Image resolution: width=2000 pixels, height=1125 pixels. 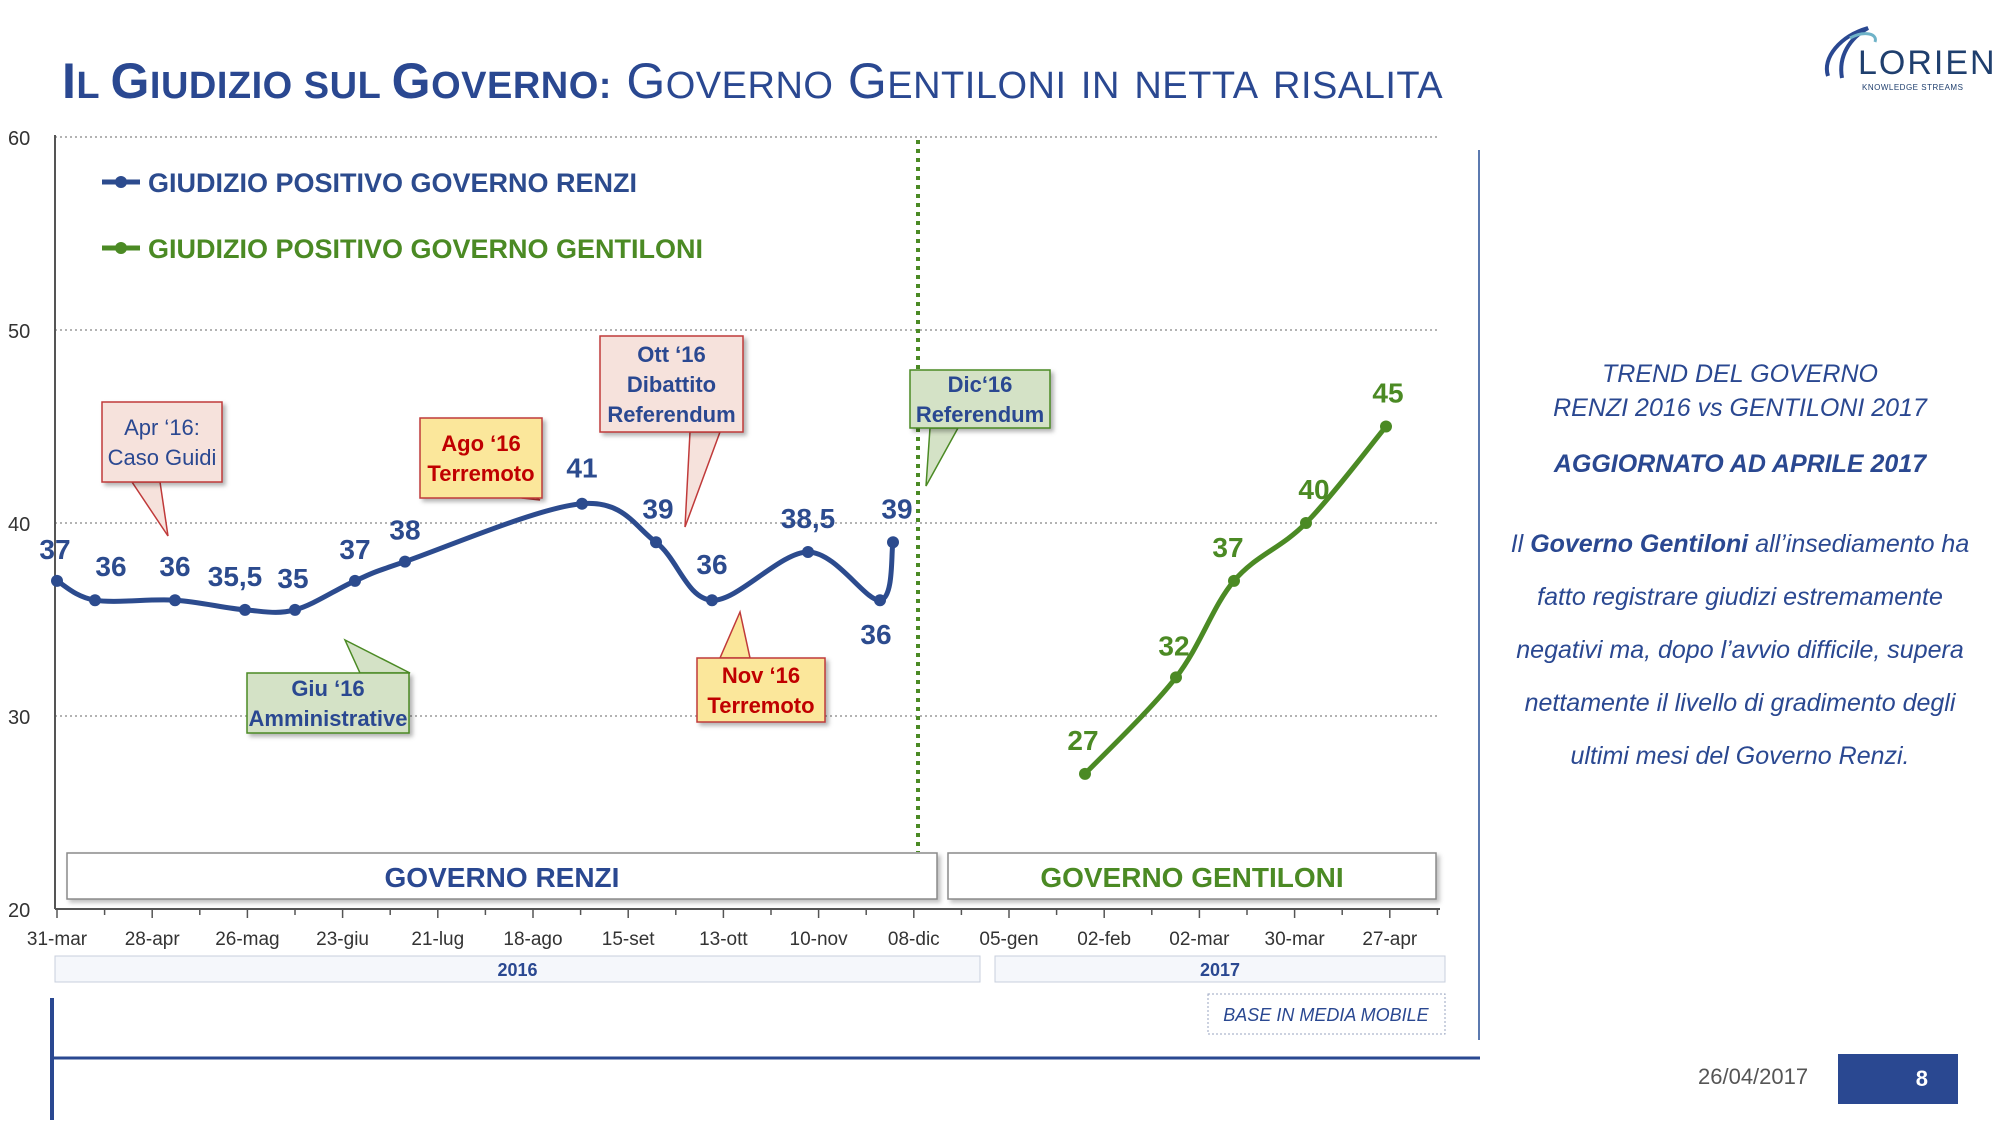 What do you see at coordinates (532, 939) in the screenshot?
I see `x-tick-label: 18-ago` at bounding box center [532, 939].